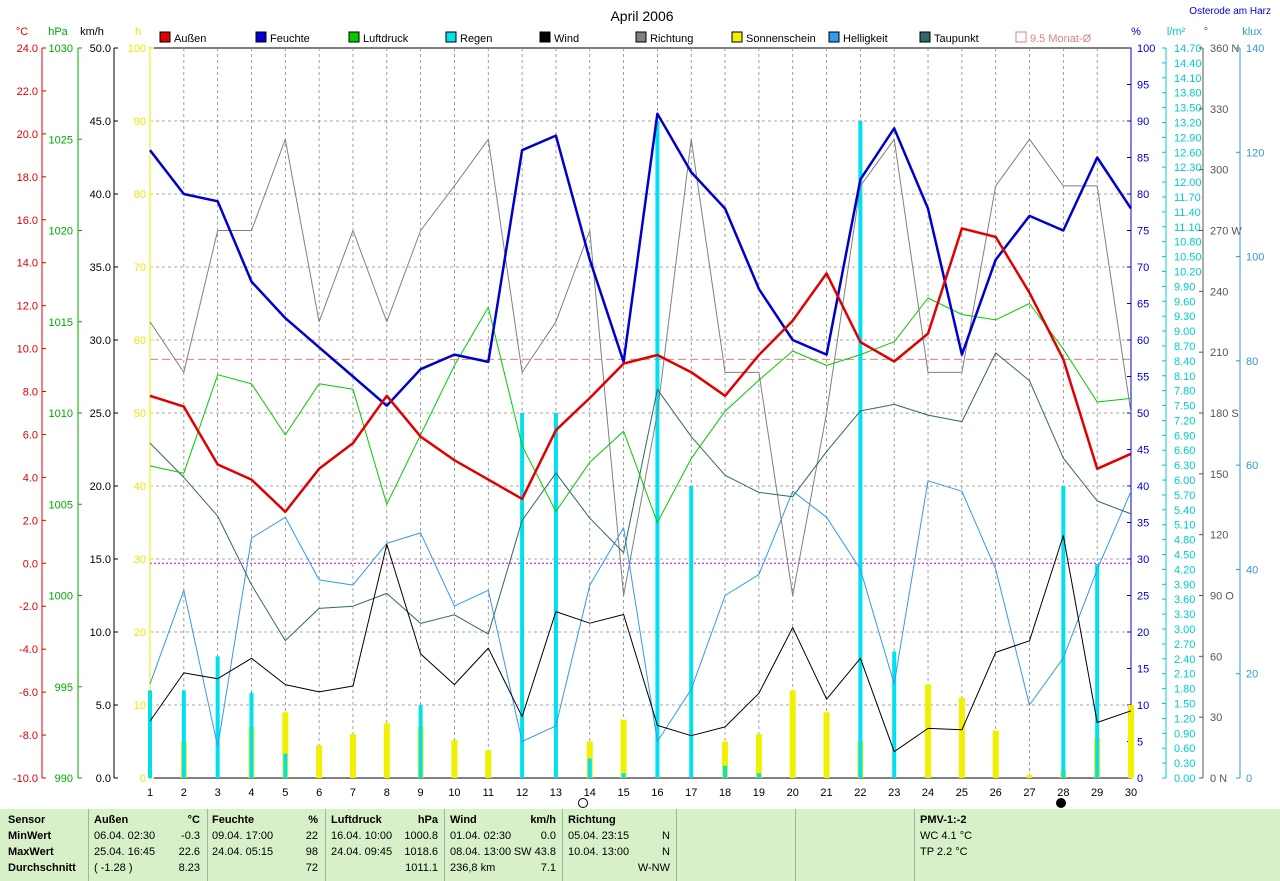 This screenshot has width=1280, height=881. What do you see at coordinates (1184, 764) in the screenshot?
I see `rain-tick-label: 0.30` at bounding box center [1184, 764].